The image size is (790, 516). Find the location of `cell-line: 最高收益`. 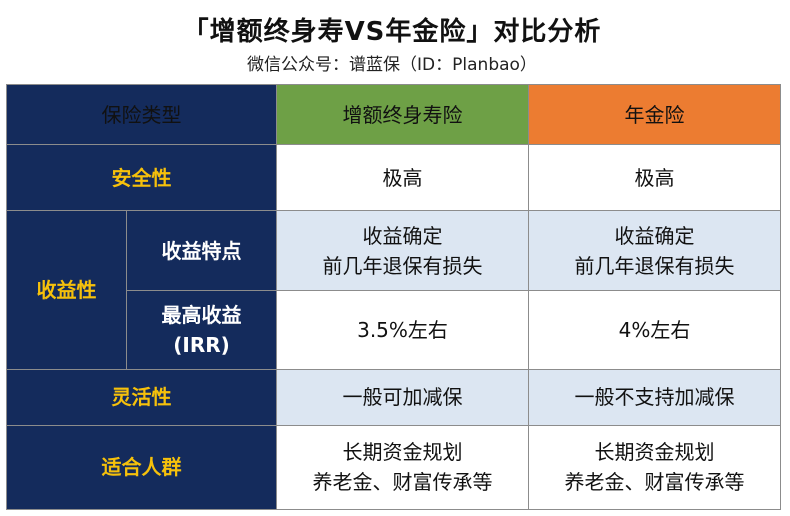

cell-line: 最高收益 is located at coordinates (201, 315).